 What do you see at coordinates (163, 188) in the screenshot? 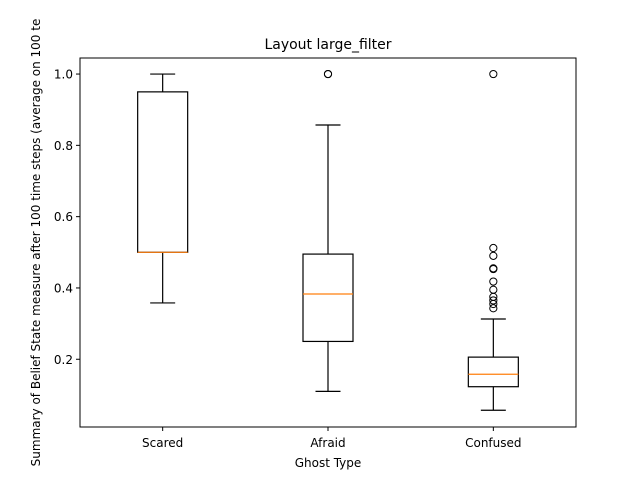
I see `box-scared` at bounding box center [163, 188].